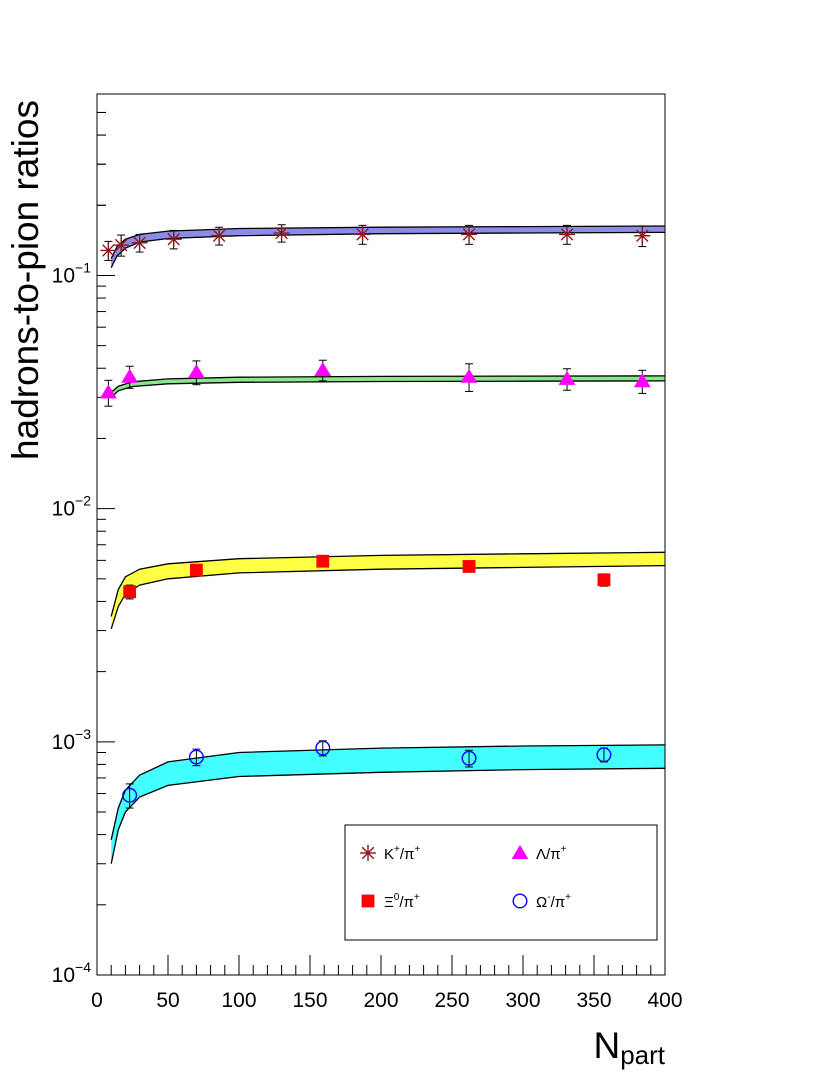 The image size is (830, 1075). What do you see at coordinates (167, 1000) in the screenshot?
I see `x-tick-label: 50` at bounding box center [167, 1000].